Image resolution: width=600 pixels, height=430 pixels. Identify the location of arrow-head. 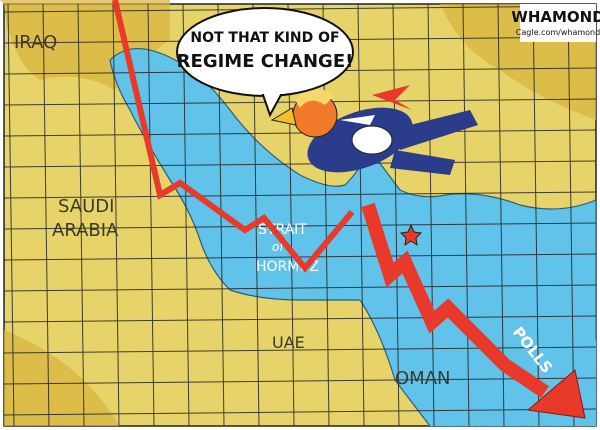
(556, 394).